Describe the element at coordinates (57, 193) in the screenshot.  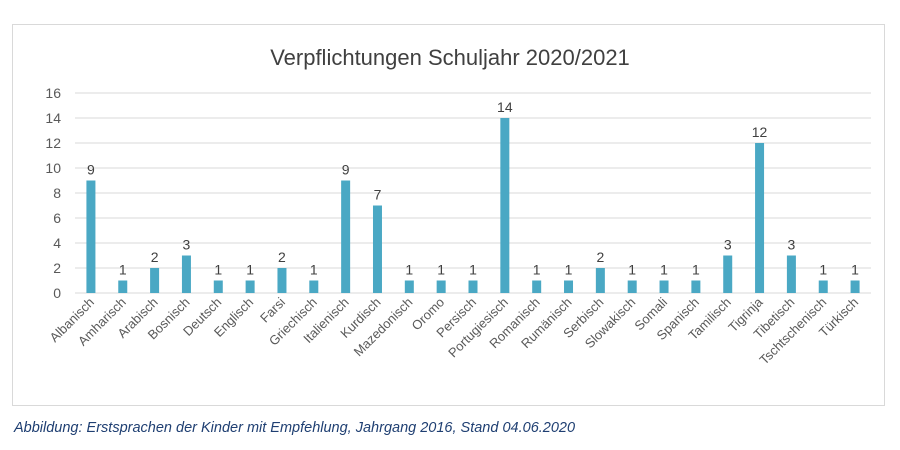
I see `y-tick-label: 8` at that location.